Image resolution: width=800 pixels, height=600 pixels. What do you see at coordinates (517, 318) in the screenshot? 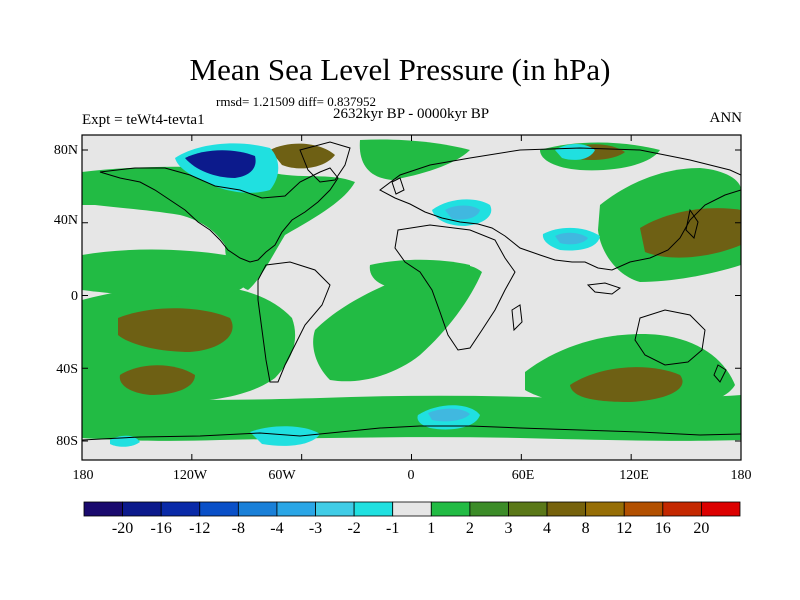
I see `coast-madagascar` at bounding box center [517, 318].